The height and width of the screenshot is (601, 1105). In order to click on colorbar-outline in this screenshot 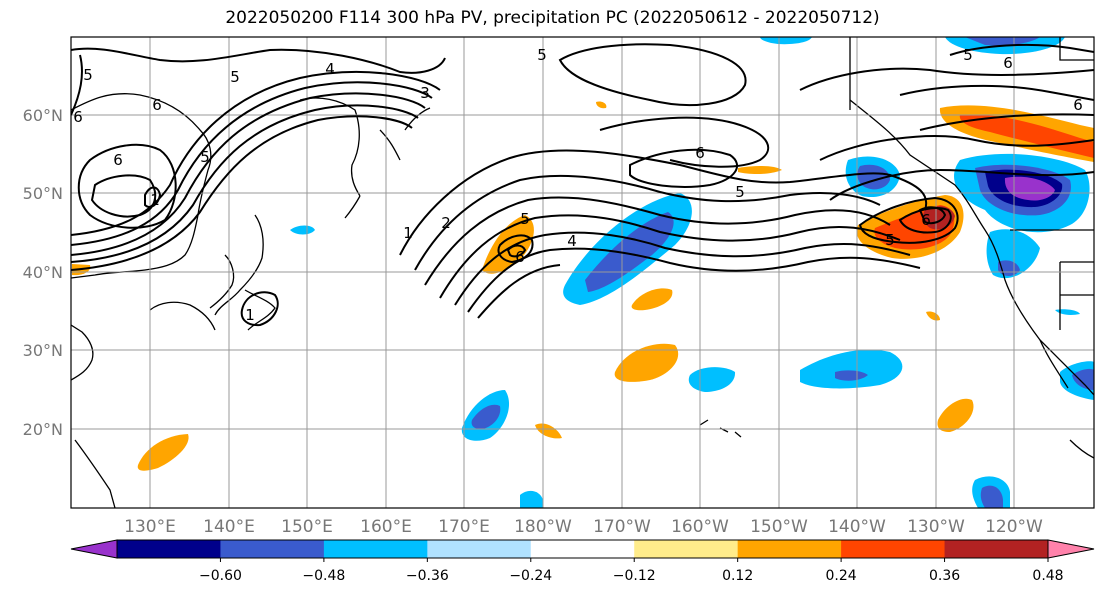, I will do `click(582, 549)`.